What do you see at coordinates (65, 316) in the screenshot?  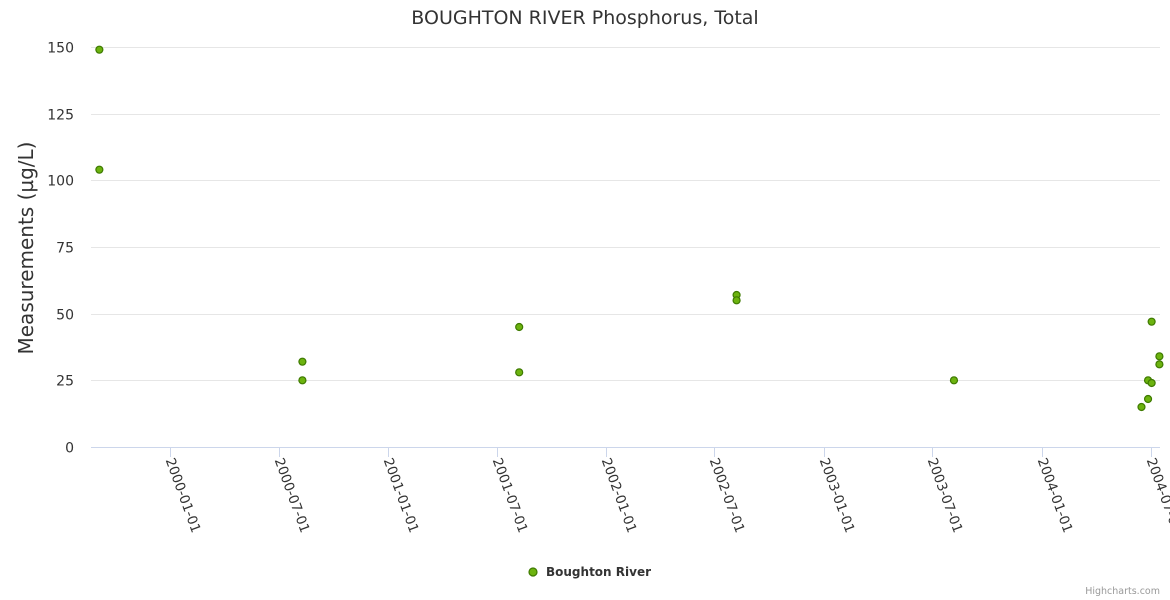 I see `y-tick-label: 50` at bounding box center [65, 316].